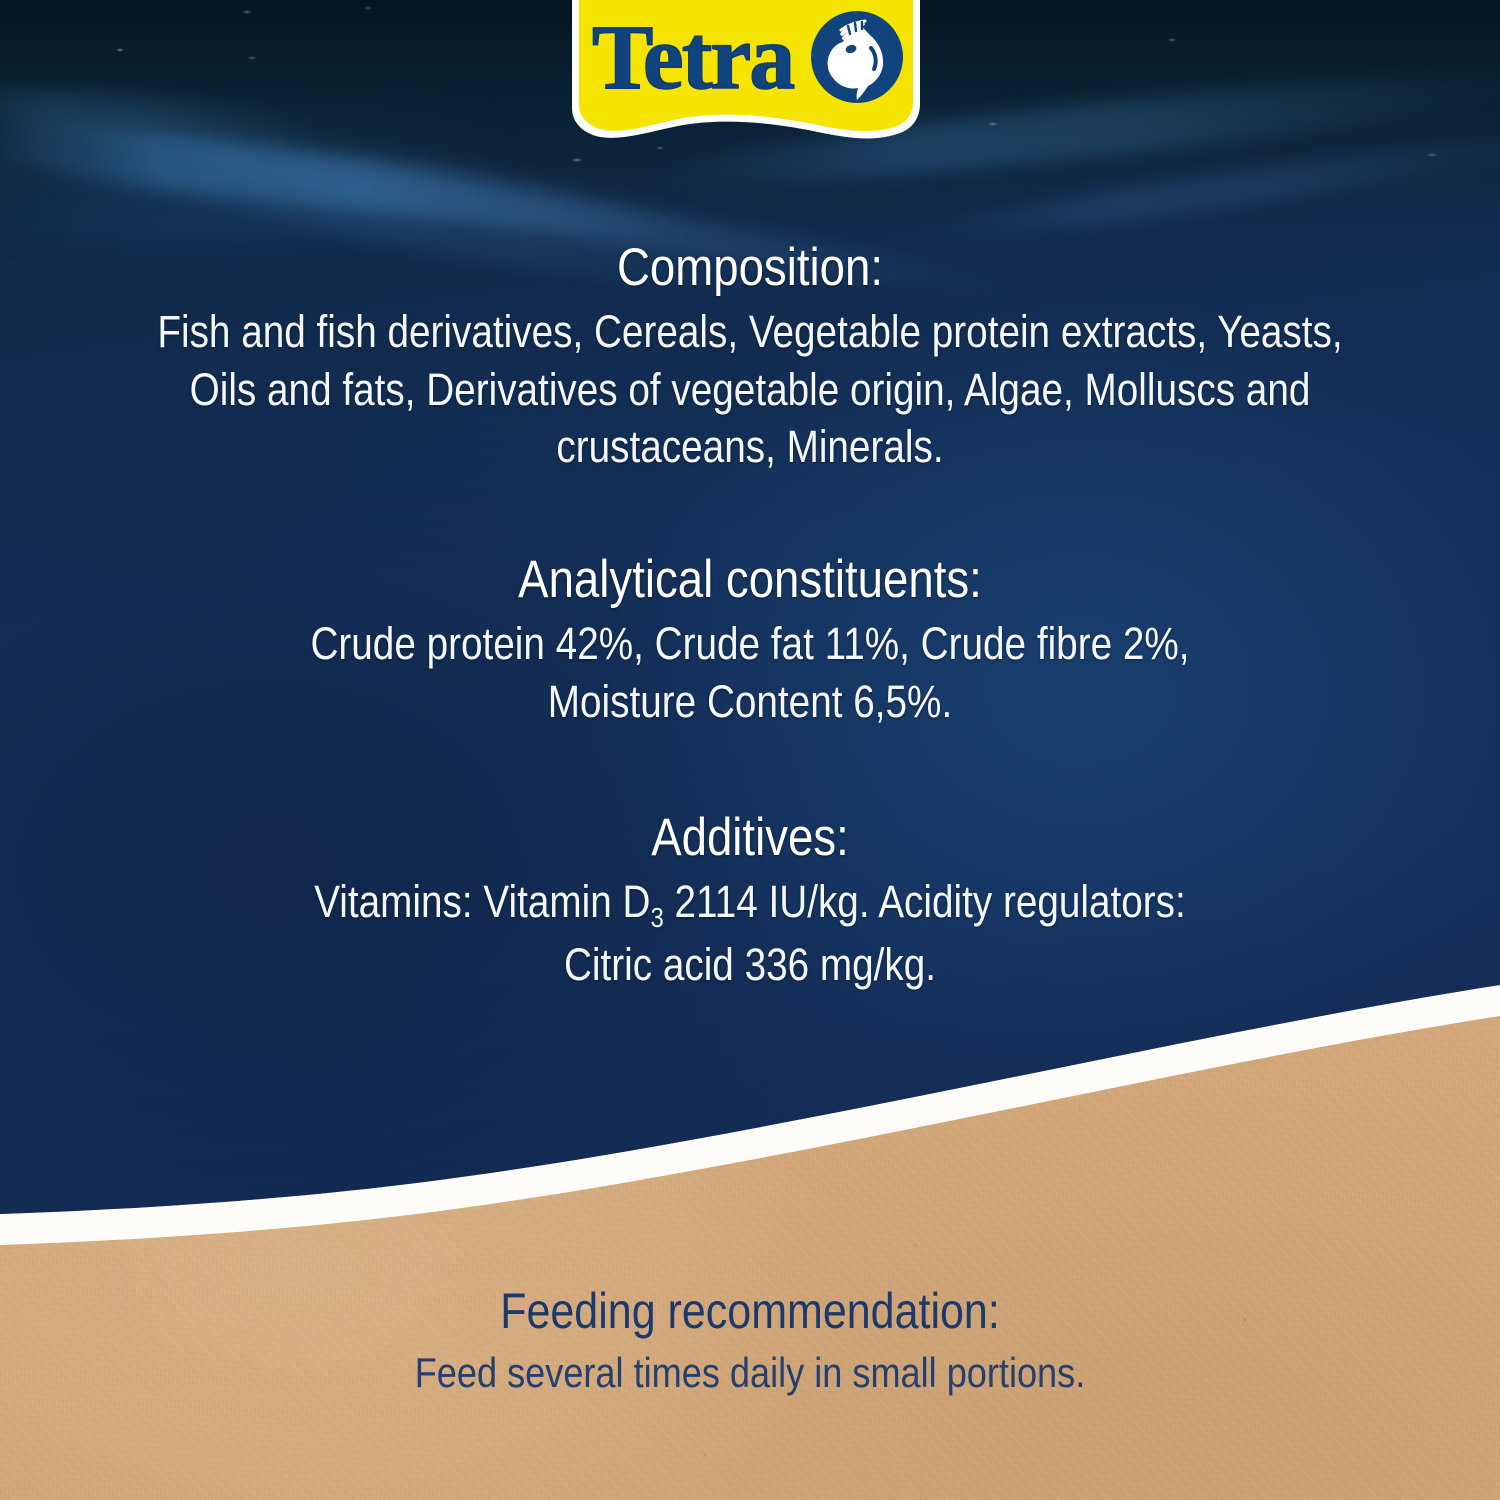 The height and width of the screenshot is (1500, 1500). Describe the element at coordinates (750, 579) in the screenshot. I see `analytical-constituents-heading: Analytical constituents:` at that location.